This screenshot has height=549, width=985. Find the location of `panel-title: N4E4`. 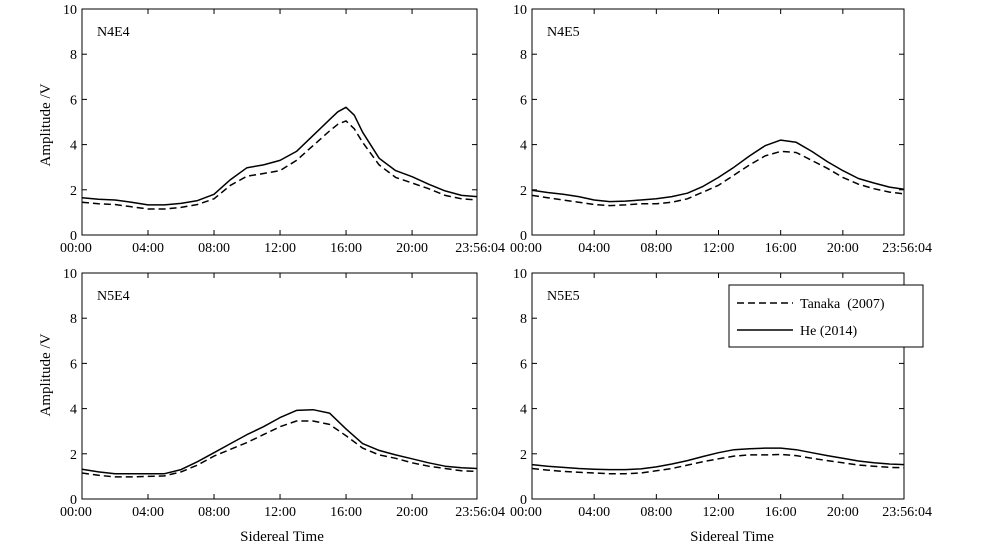

panel-title: N4E4 is located at coordinates (113, 32).